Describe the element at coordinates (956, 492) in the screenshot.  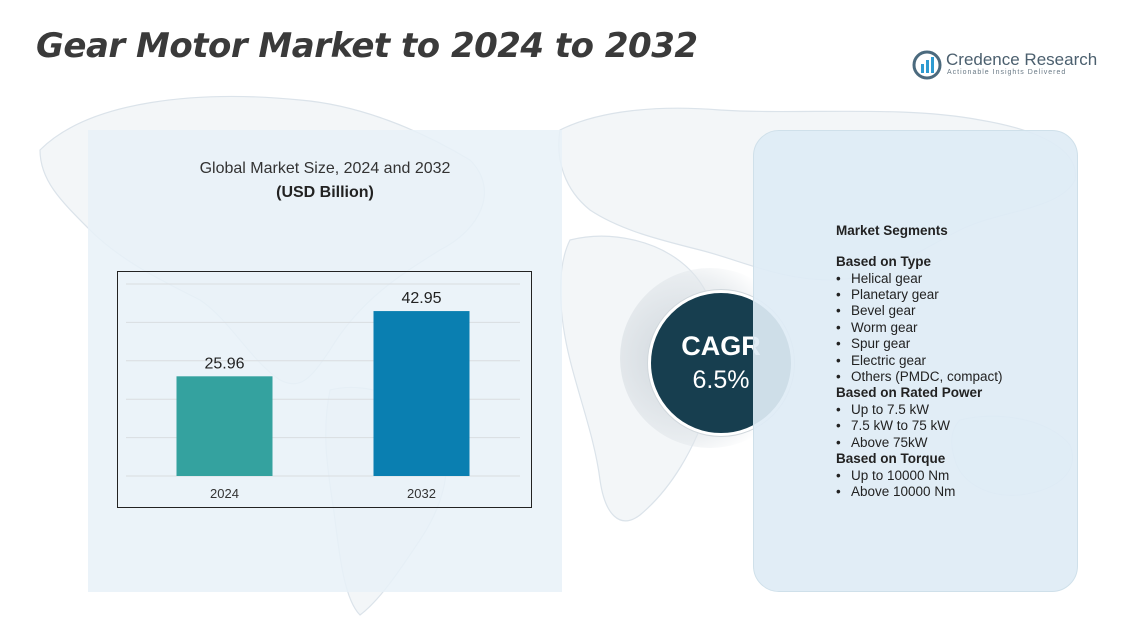
I see `segment-item: Above 10000 Nm` at that location.